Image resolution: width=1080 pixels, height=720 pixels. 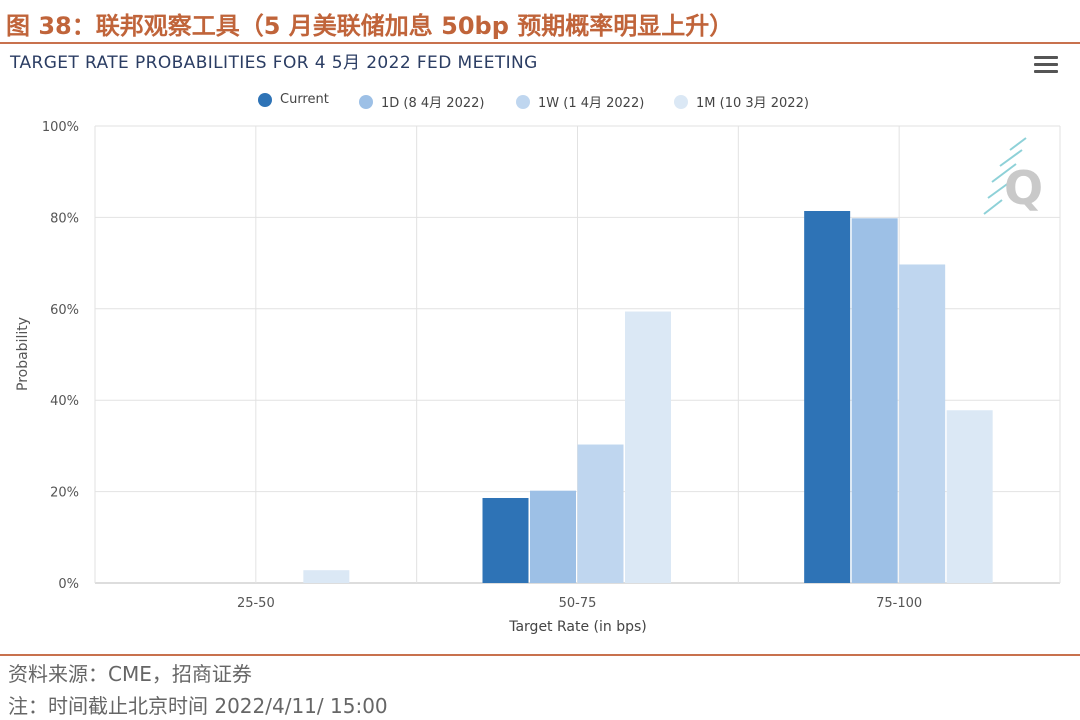 What do you see at coordinates (577, 627) in the screenshot?
I see `x-axis-label: Target Rate (in bps)` at bounding box center [577, 627].